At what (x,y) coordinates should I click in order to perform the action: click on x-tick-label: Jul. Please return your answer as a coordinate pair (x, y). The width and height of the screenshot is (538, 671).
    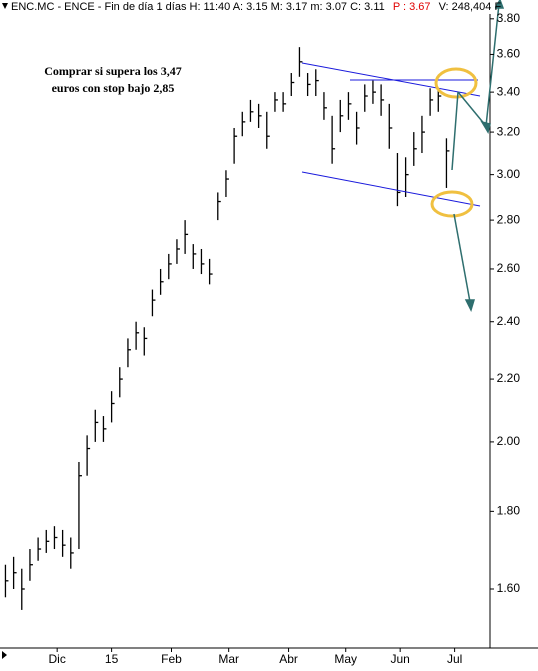
    Looking at the image, I should click on (454, 659).